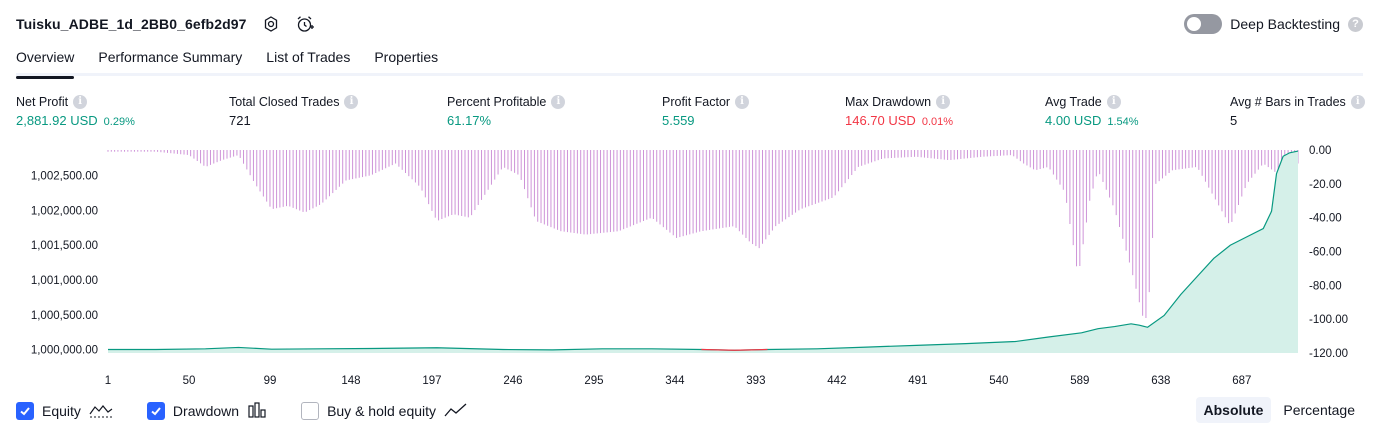 This screenshot has height=435, width=1379. Describe the element at coordinates (506, 110) in the screenshot. I see `metric-percent-profitable: Percent Profitable i 61.17%` at that location.